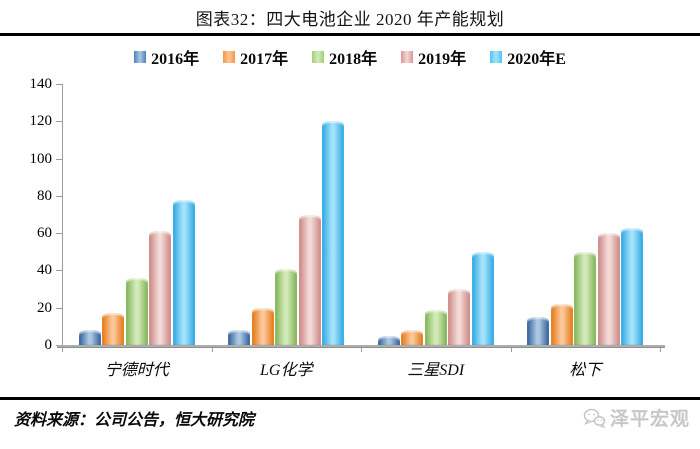 This screenshot has width=700, height=449. What do you see at coordinates (594, 418) in the screenshot?
I see `wechat-icon` at bounding box center [594, 418].